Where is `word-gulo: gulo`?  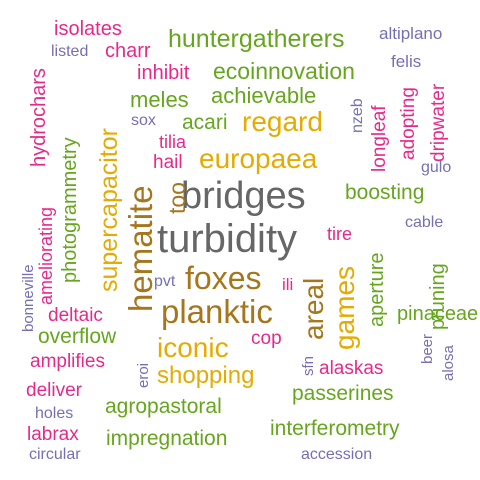 word-gulo: gulo is located at coordinates (436, 167).